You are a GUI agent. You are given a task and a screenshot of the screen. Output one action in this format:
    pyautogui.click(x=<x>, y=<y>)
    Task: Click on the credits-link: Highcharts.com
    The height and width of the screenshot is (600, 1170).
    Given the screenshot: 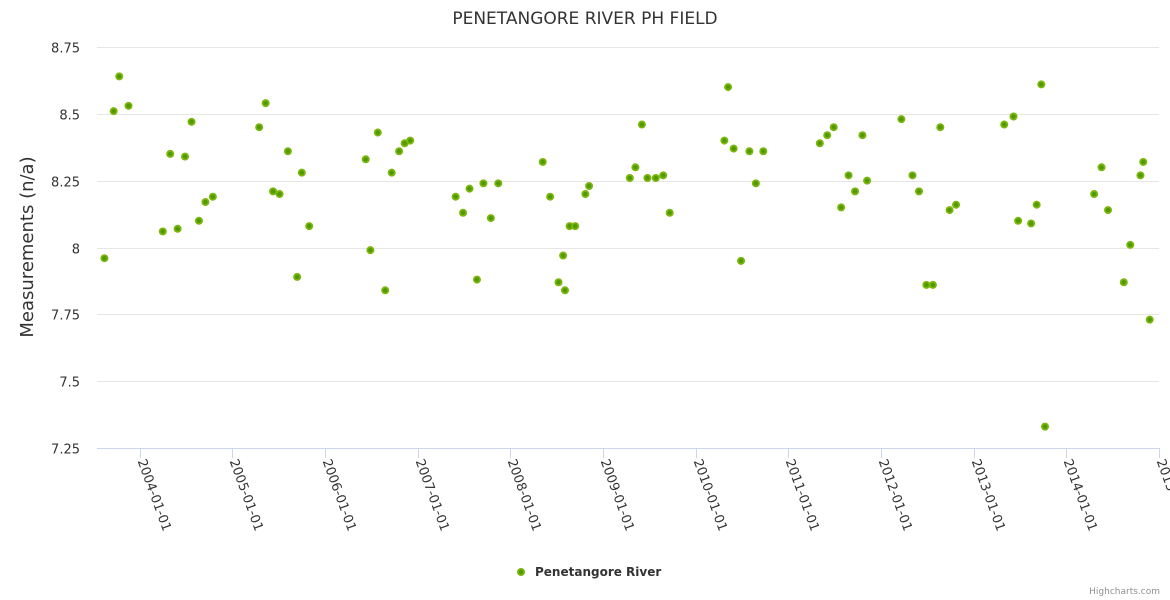 What is the action you would take?
    pyautogui.click(x=1124, y=592)
    